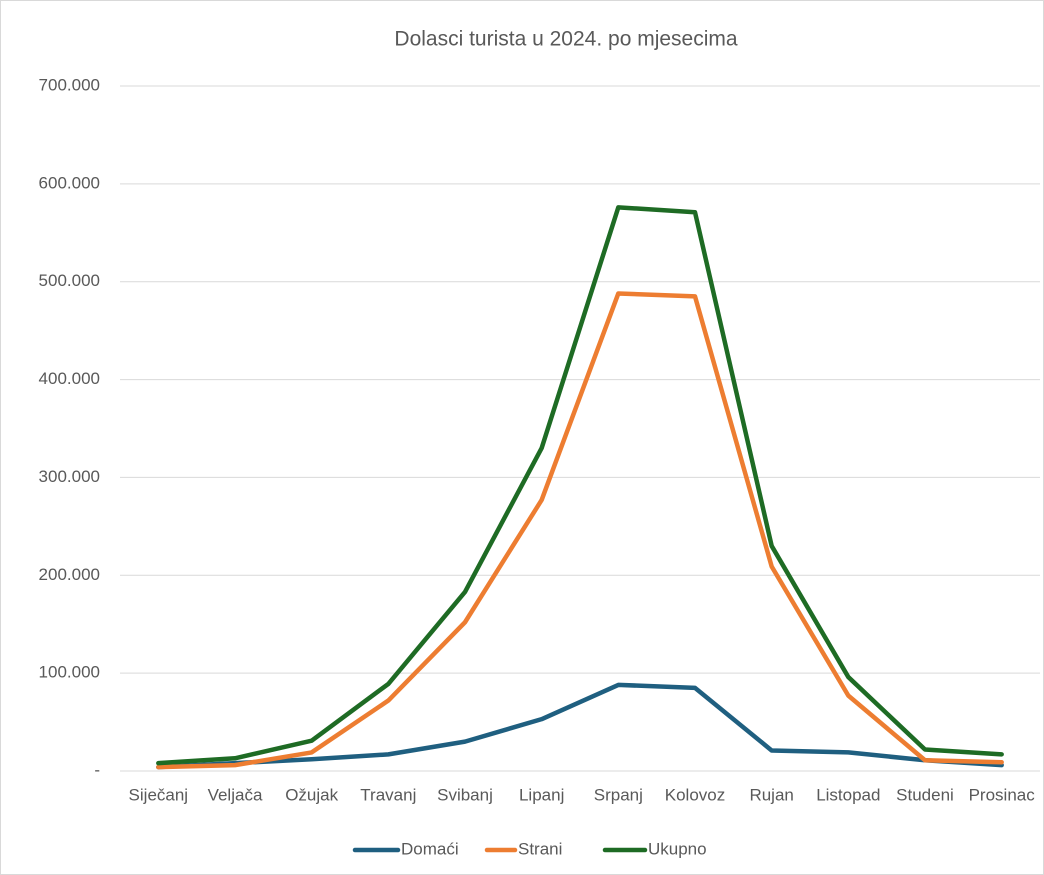 The height and width of the screenshot is (875, 1044). Describe the element at coordinates (771, 794) in the screenshot. I see `x-tick-label: Rujan` at that location.